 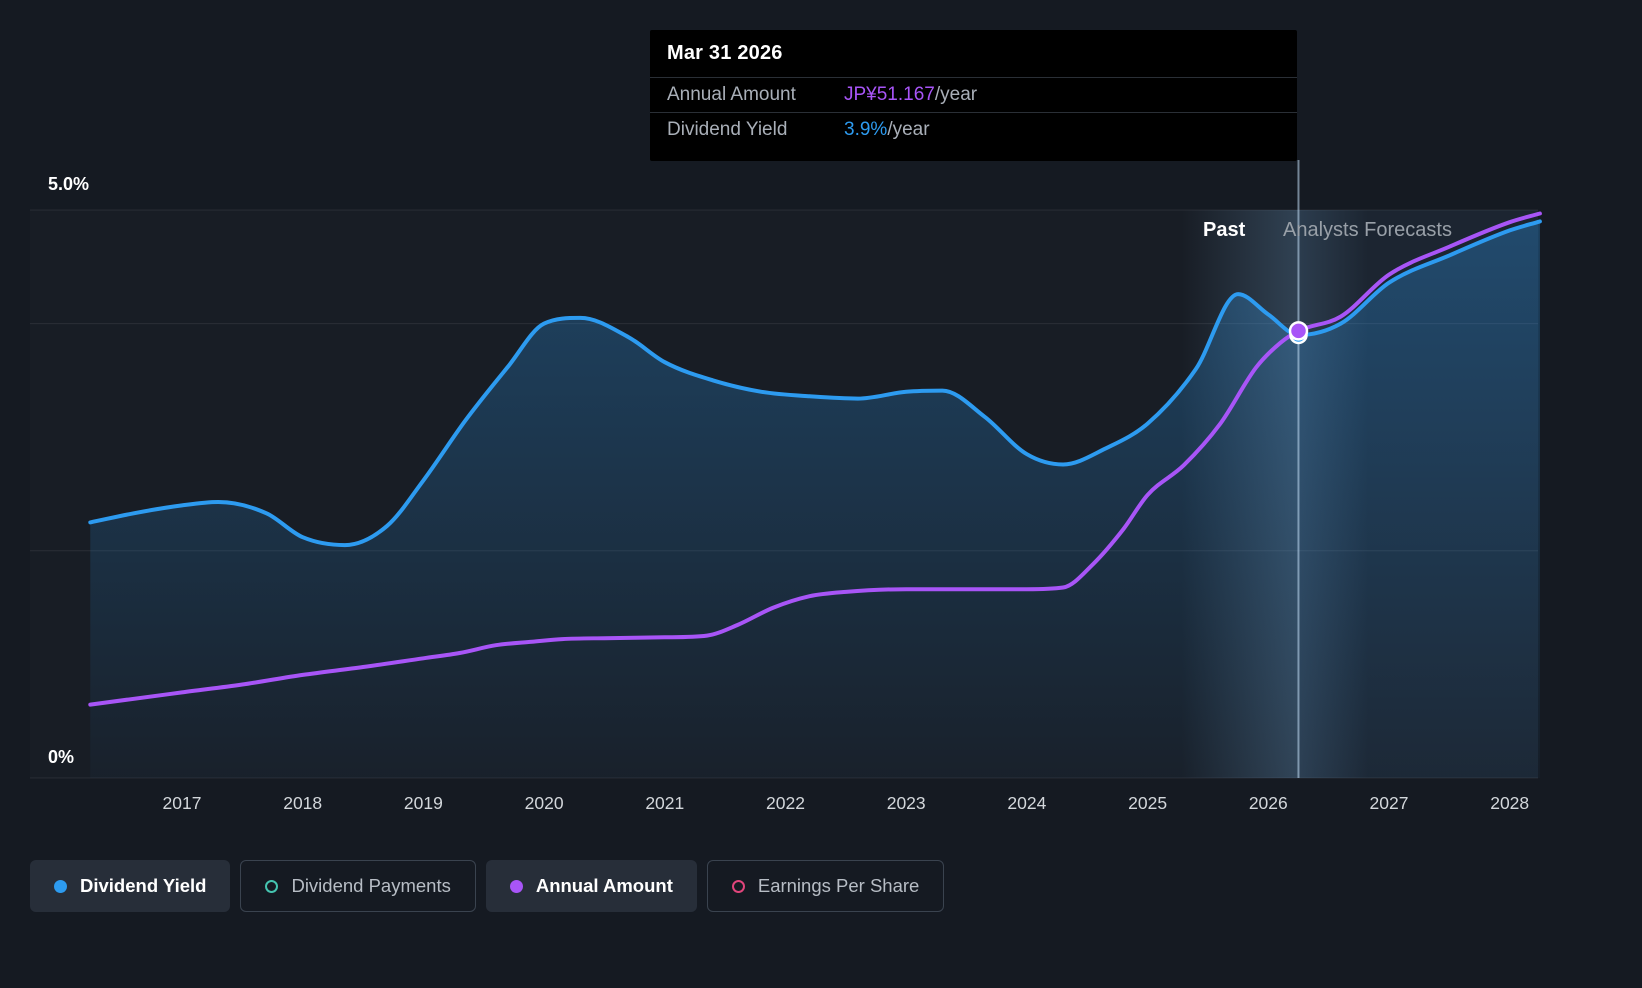 I want to click on tooltip-value-wrap: 3.9%/year, so click(x=887, y=130).